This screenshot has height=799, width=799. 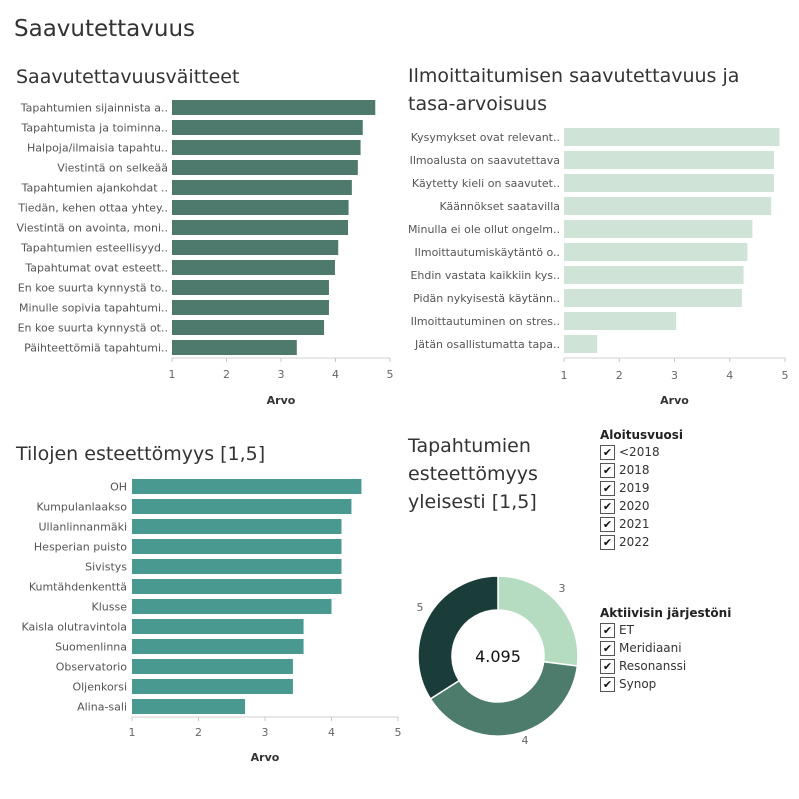 What do you see at coordinates (420, 607) in the screenshot?
I see `donut-slice-label: 5` at bounding box center [420, 607].